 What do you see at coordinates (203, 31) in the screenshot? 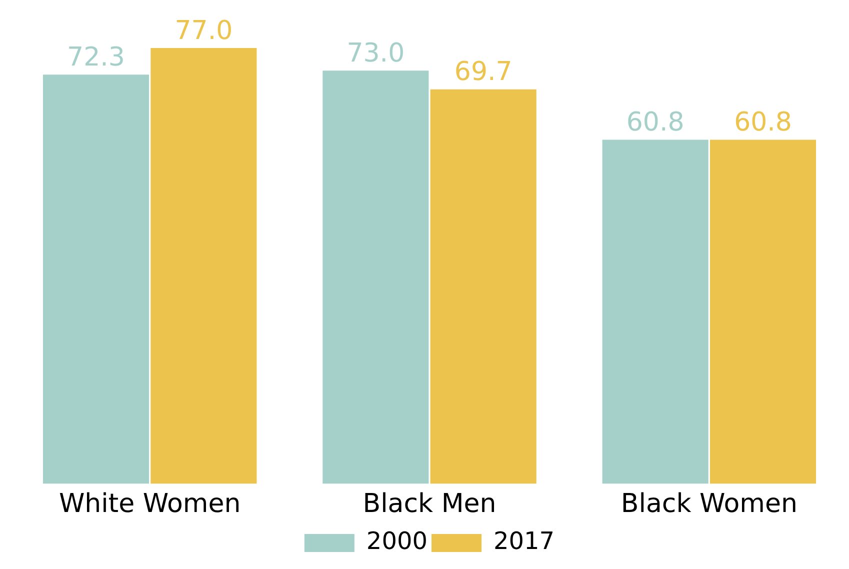
I see `data-label: 77.0` at bounding box center [203, 31].